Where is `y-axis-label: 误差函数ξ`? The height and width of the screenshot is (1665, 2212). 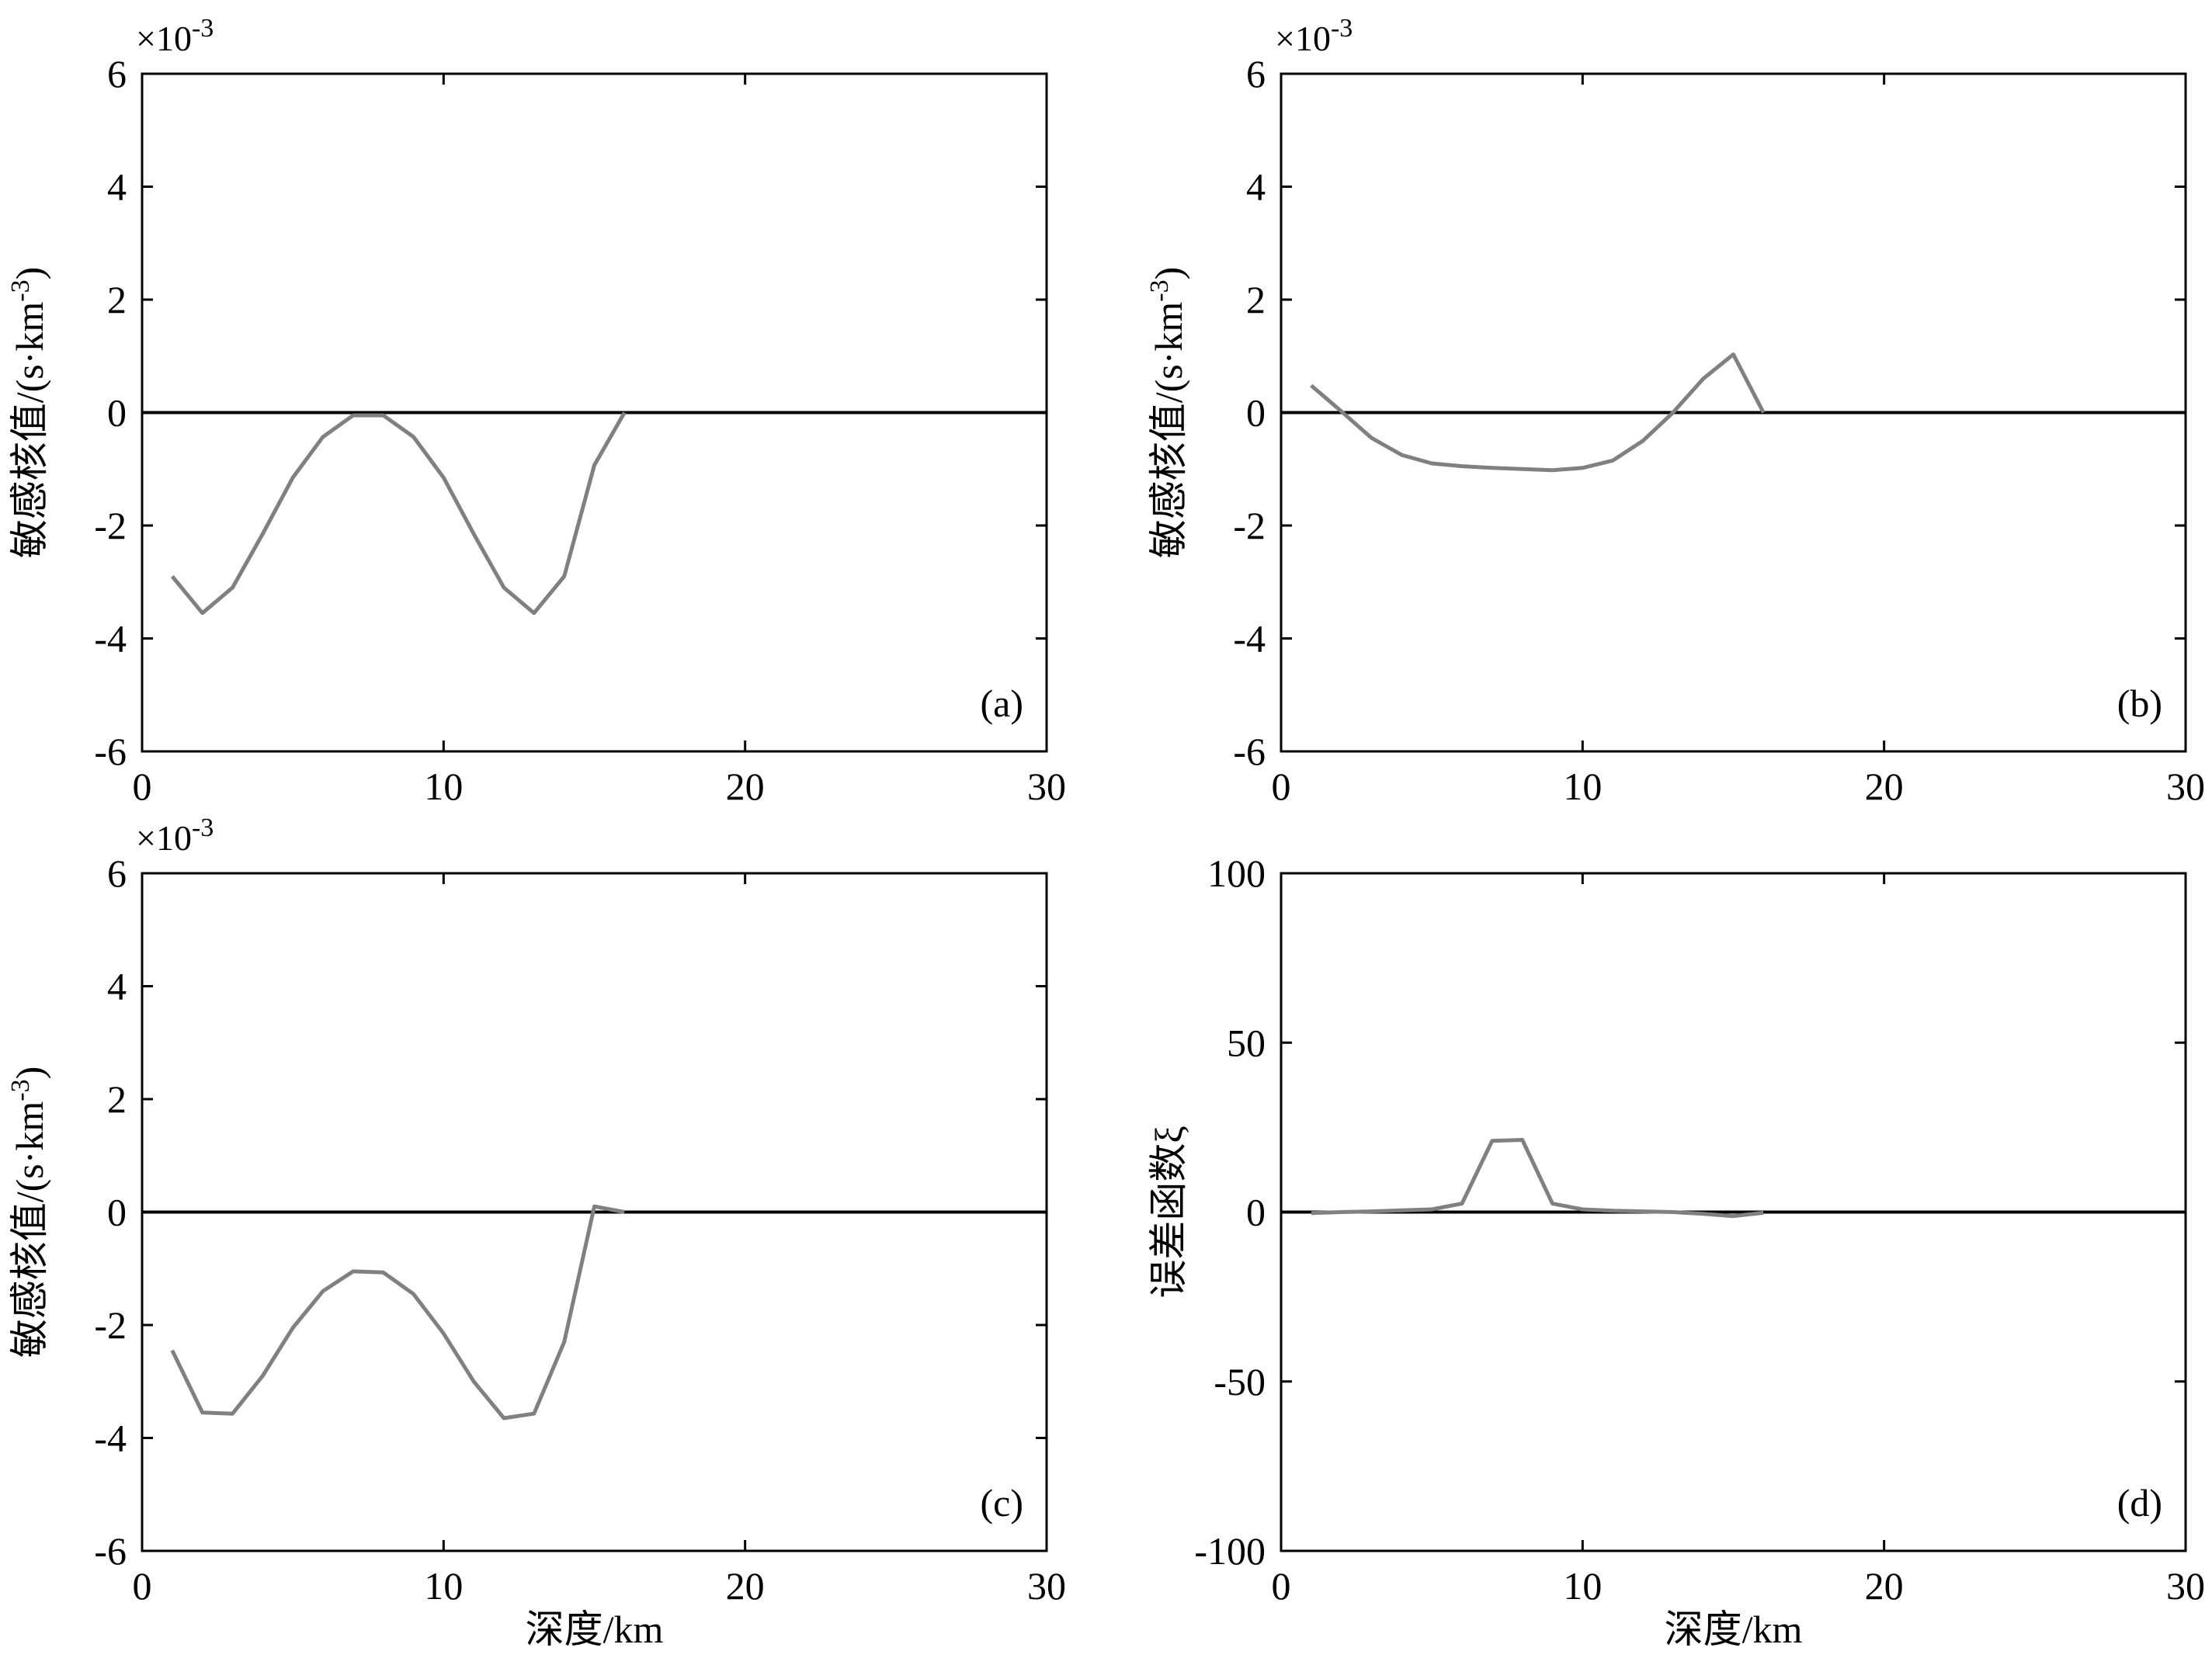 y-axis-label: 误差函数ξ is located at coordinates (1168, 1212).